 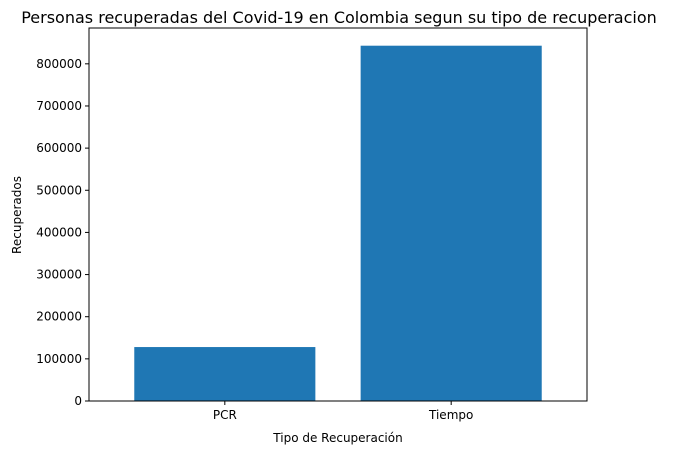 What do you see at coordinates (59, 106) in the screenshot?
I see `y-tick-label: 700000` at bounding box center [59, 106].